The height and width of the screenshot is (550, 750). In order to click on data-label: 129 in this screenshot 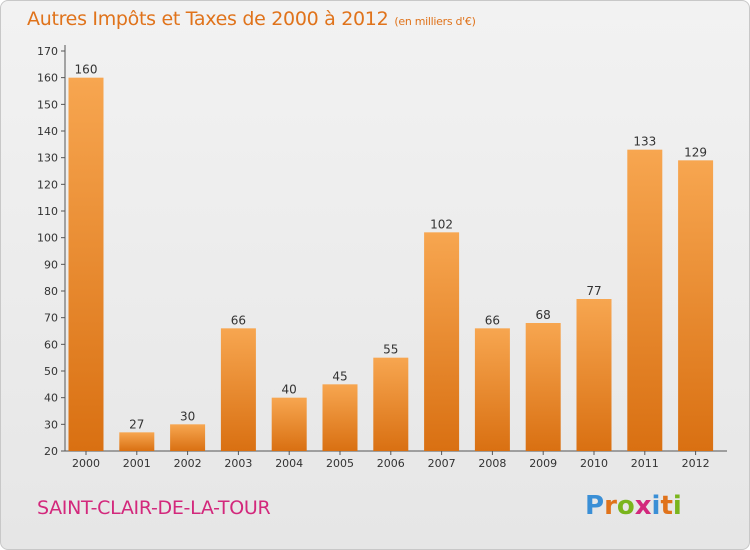, I will do `click(695, 152)`.